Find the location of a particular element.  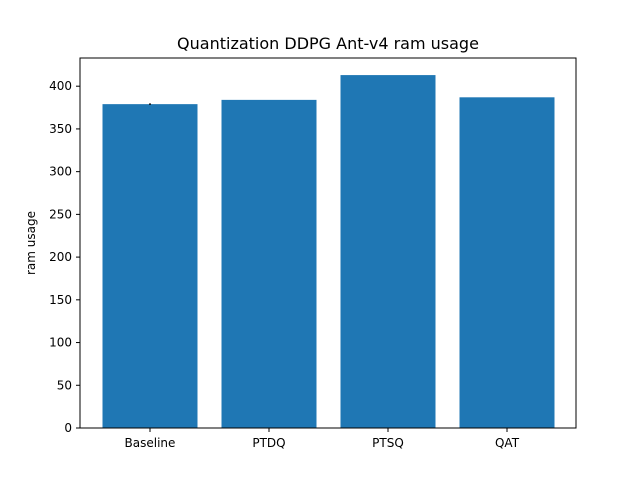

y-tick-label: 400 is located at coordinates (60, 86).